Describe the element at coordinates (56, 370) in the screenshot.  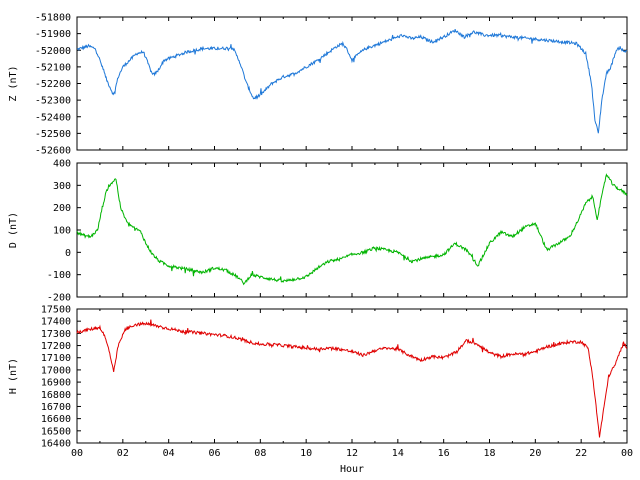
I see `y-tick-label-h: 17000` at that location.